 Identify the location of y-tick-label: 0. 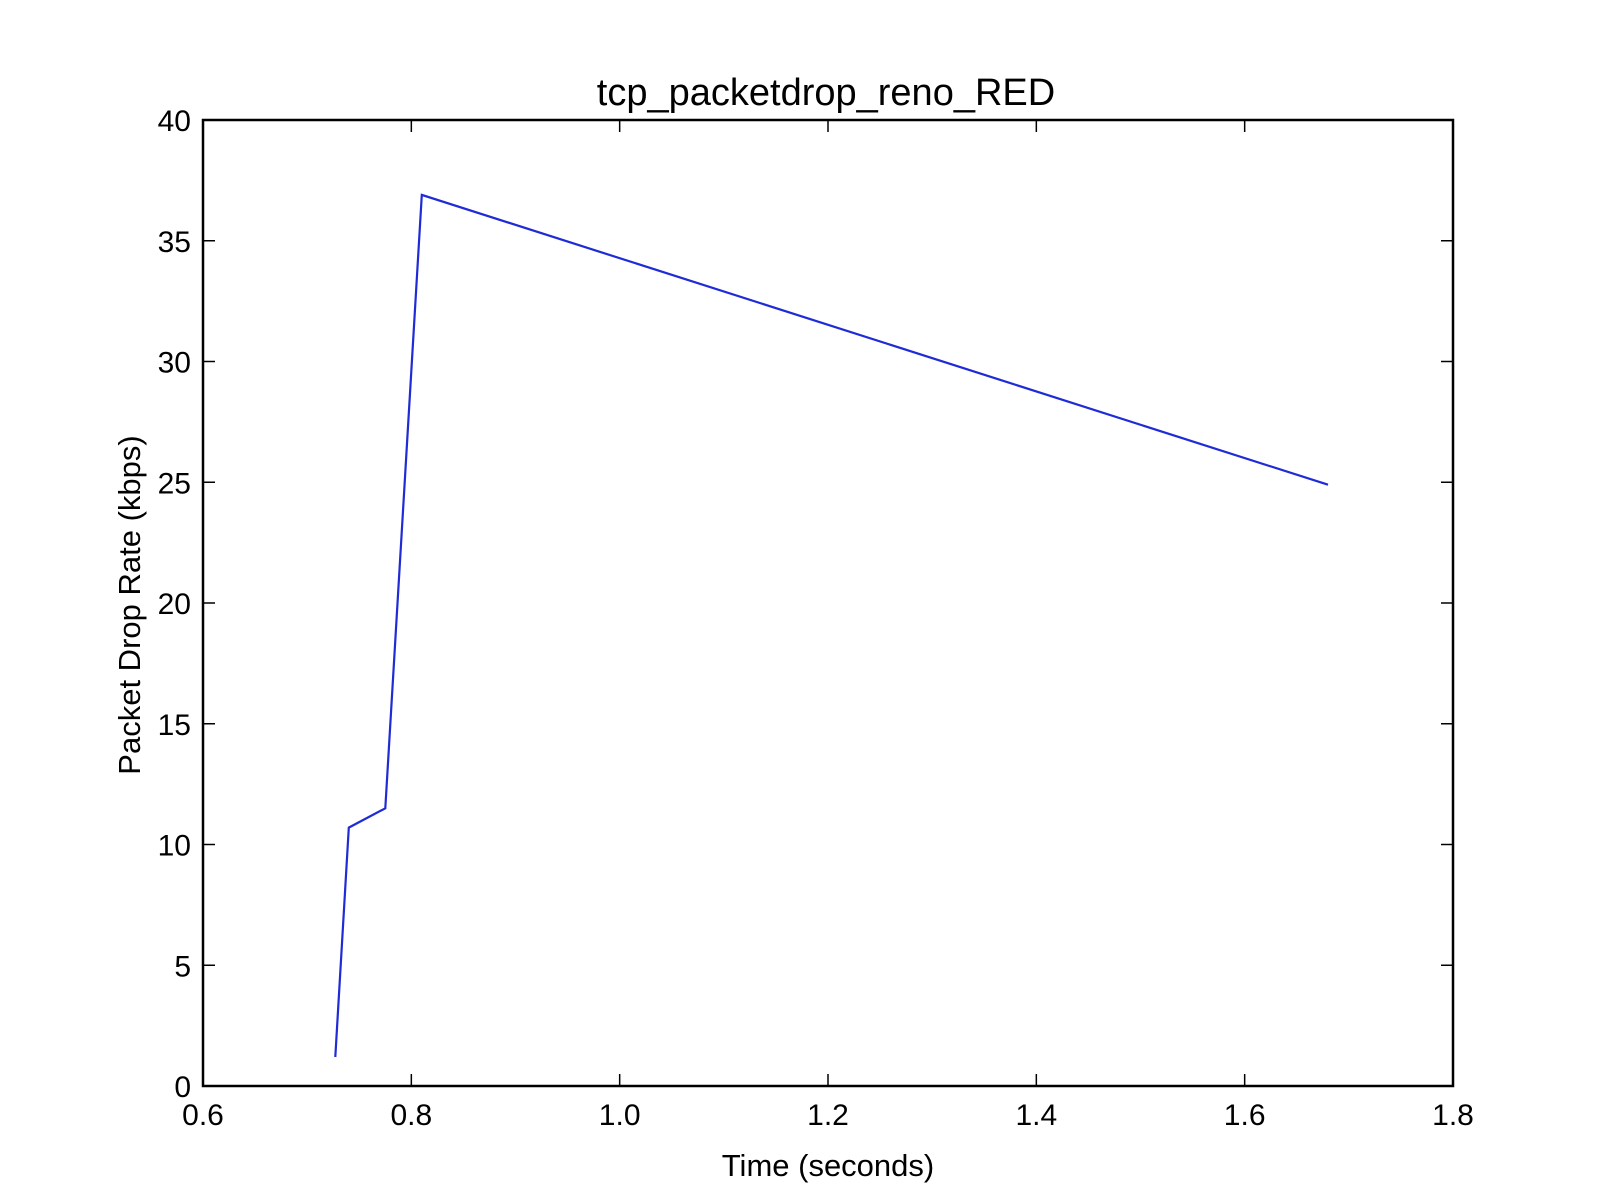
(182, 1087).